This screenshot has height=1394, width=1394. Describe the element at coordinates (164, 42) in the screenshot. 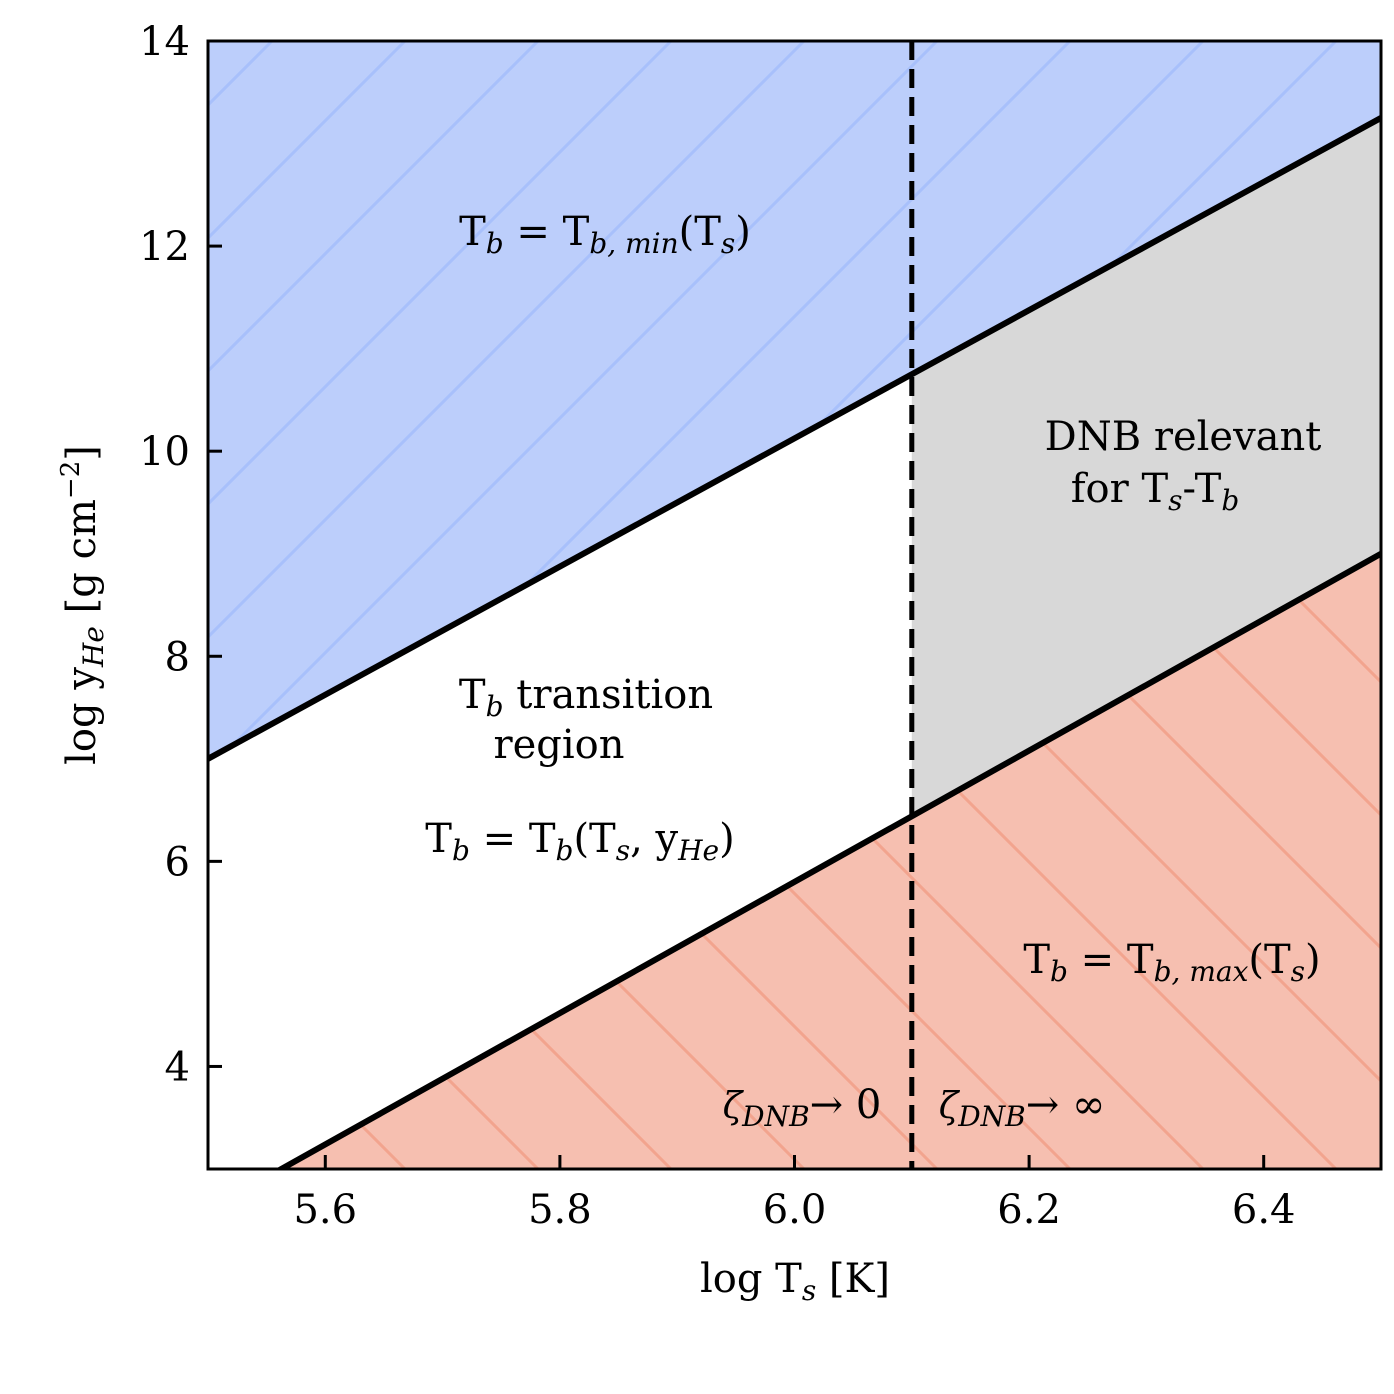

I see `y-tick-label: 14` at that location.